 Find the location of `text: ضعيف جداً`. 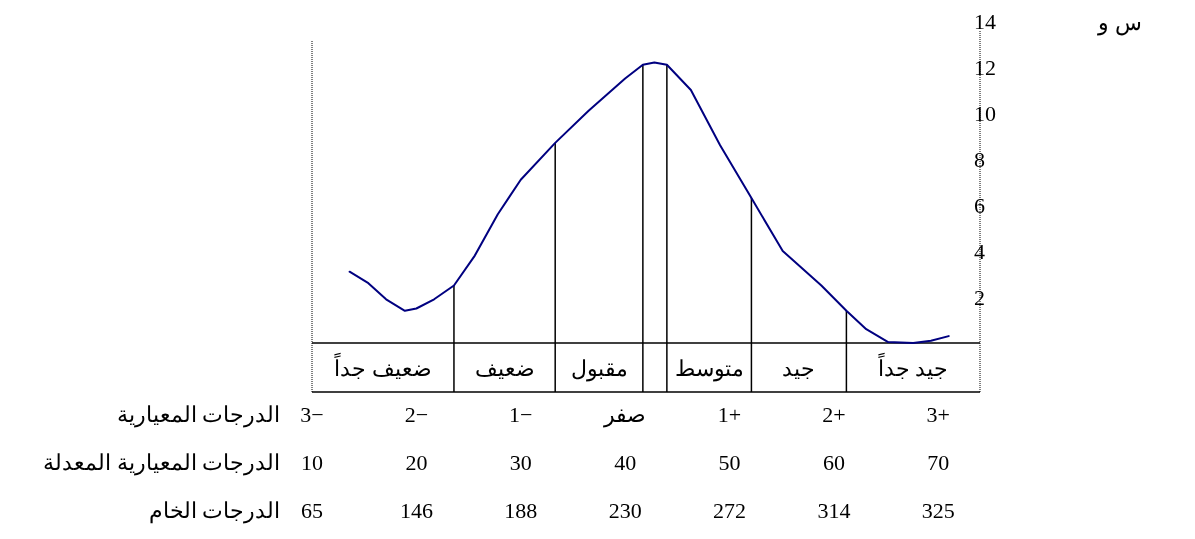

text: ضعيف جداً is located at coordinates (383, 366).